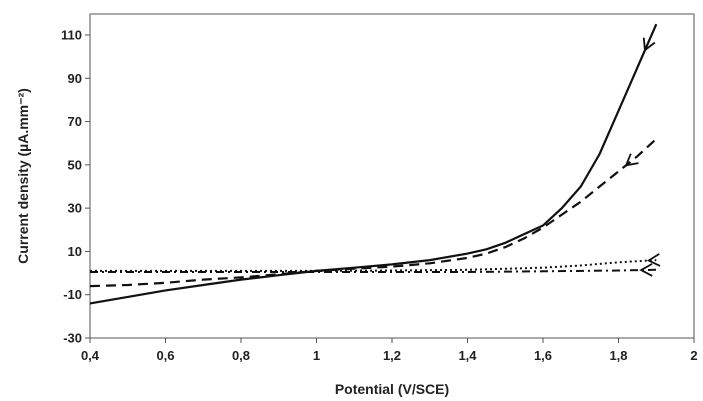 Image resolution: width=703 pixels, height=401 pixels. I want to click on y-tick-label: 30, so click(75, 208).